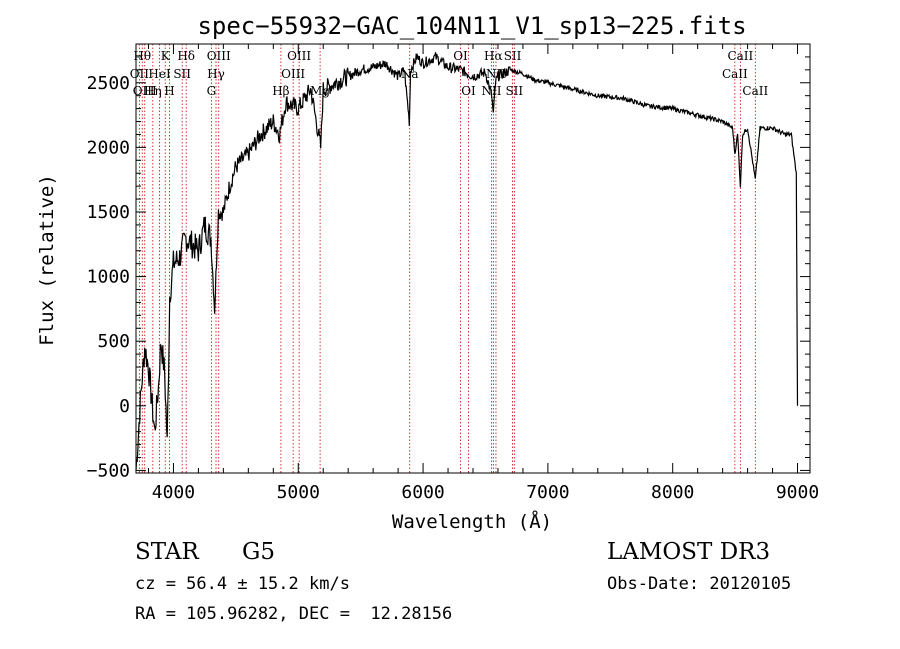  Describe the element at coordinates (689, 552) in the screenshot. I see `survey-name: LAMOST DR3` at that location.